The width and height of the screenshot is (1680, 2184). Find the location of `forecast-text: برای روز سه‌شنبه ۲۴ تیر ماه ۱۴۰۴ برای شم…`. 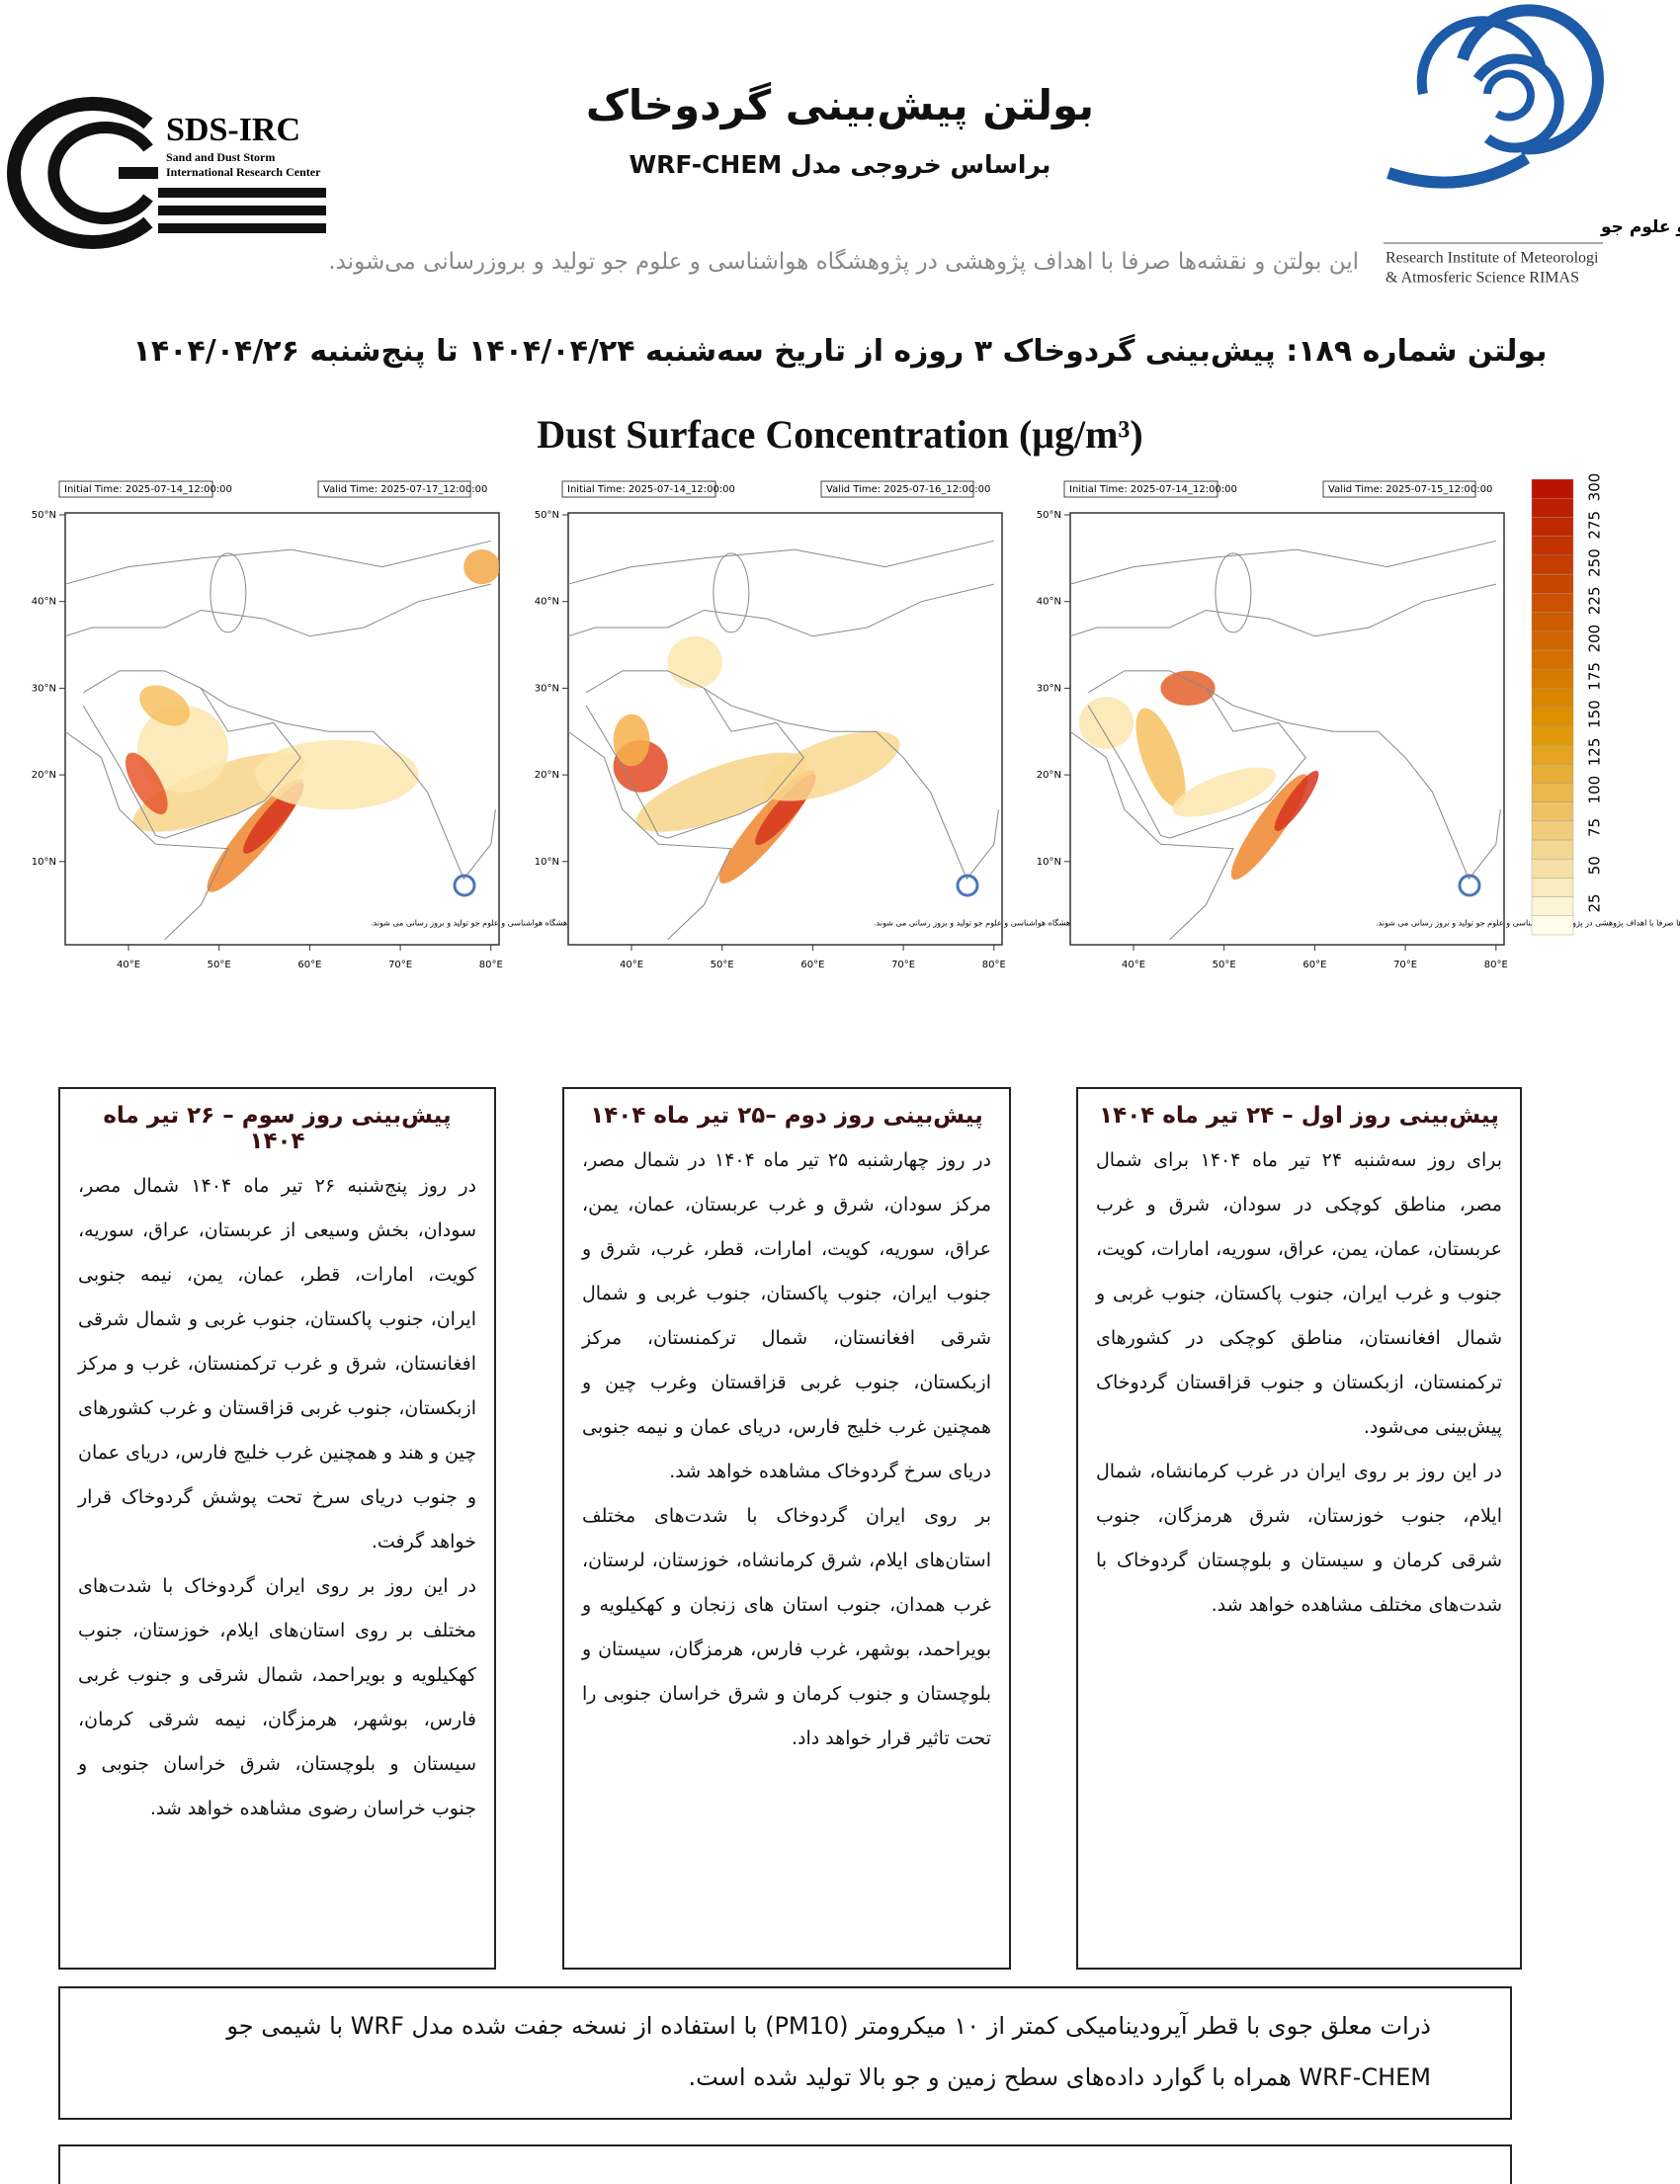

forecast-text: برای روز سه‌شنبه ۲۴ تیر ماه ۱۴۰۴ برای شم… is located at coordinates (1299, 1293).